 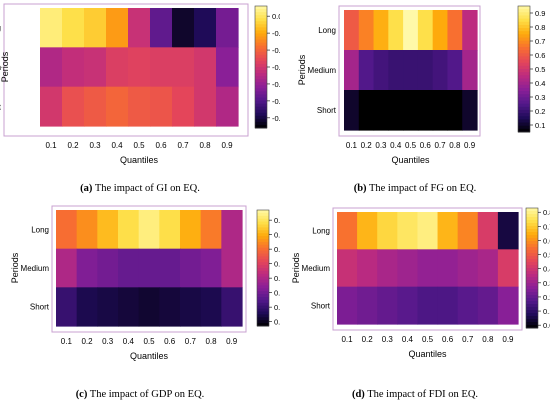 What do you see at coordinates (73, 145) in the screenshot?
I see `x-tick-label: 0.2` at bounding box center [73, 145].